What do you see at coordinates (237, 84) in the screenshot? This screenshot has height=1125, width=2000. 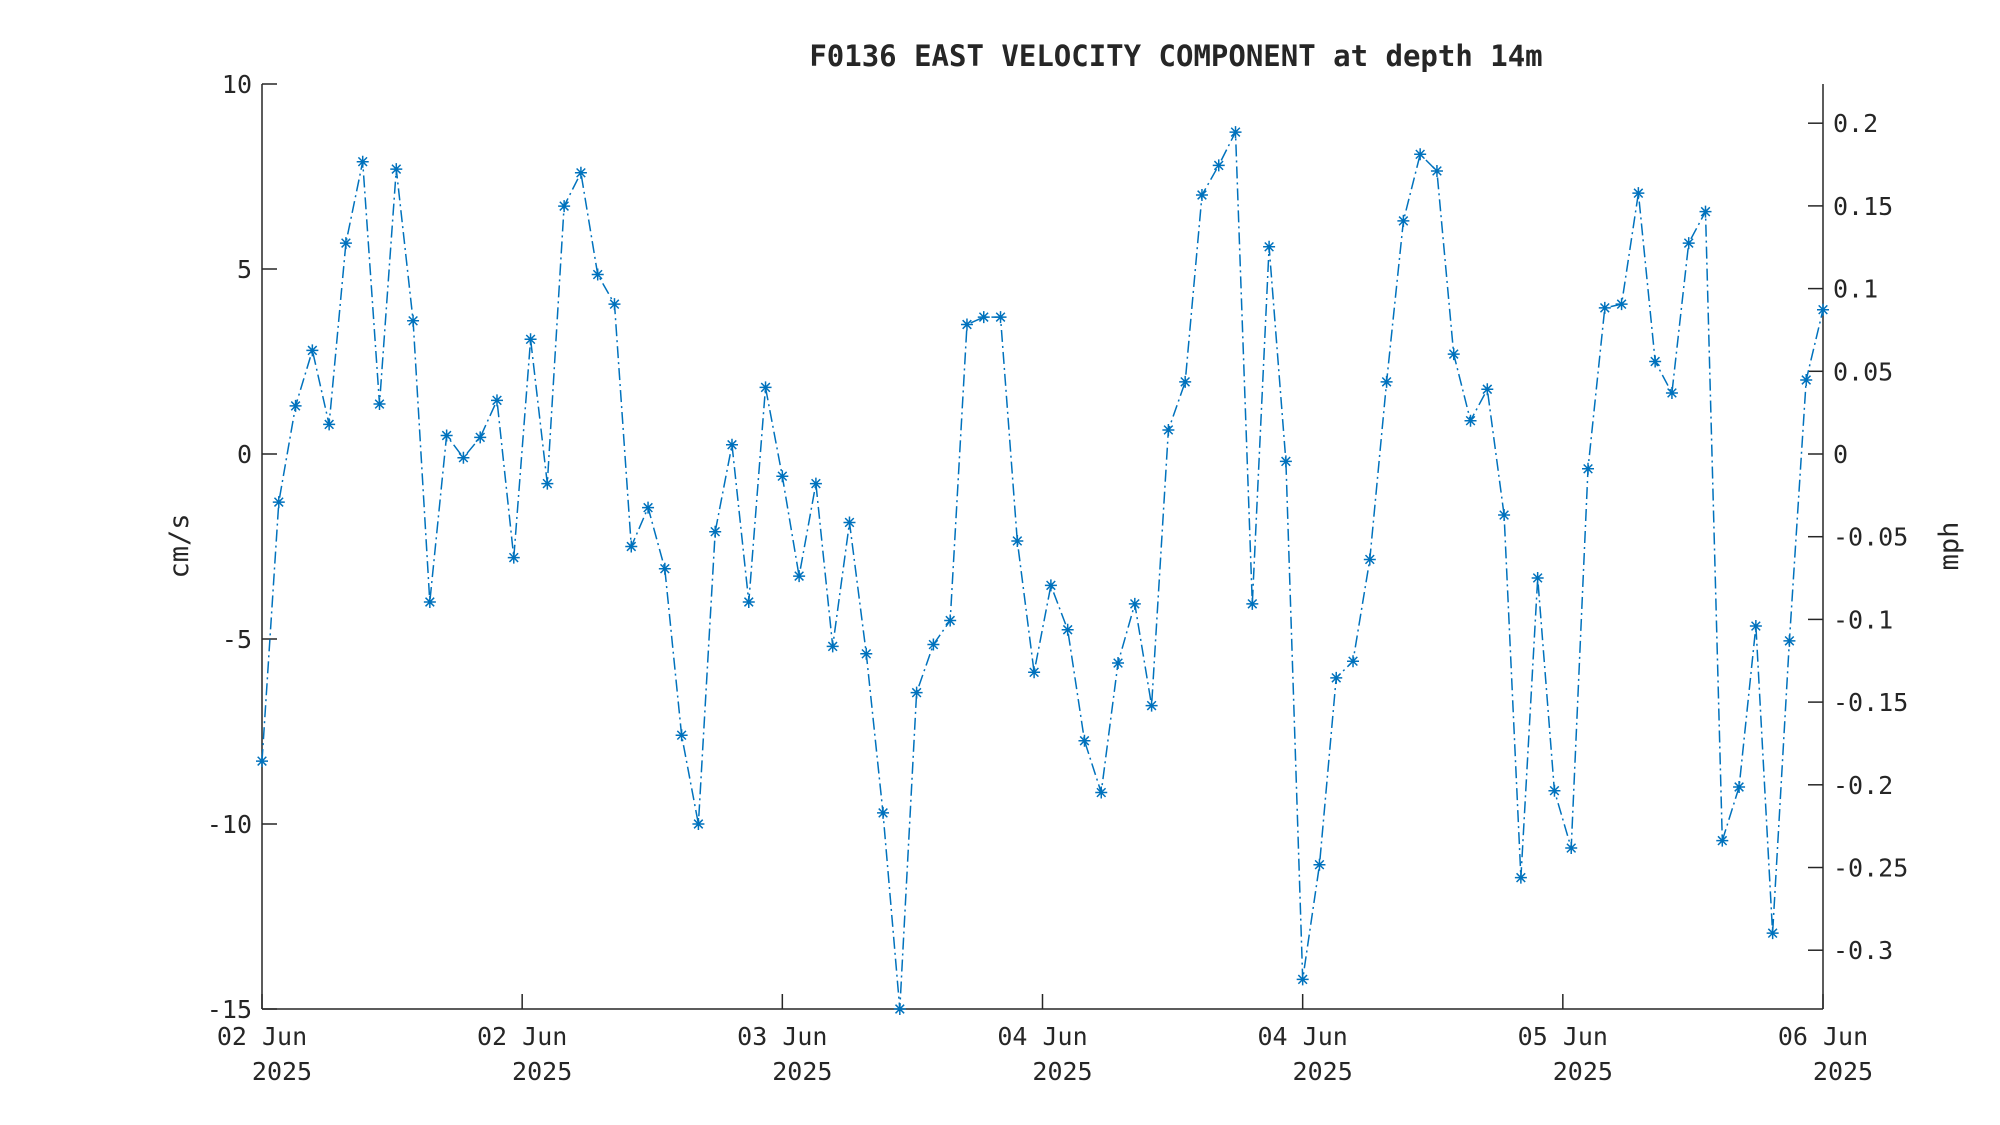 I see `y-tick-label-left: 10` at bounding box center [237, 84].